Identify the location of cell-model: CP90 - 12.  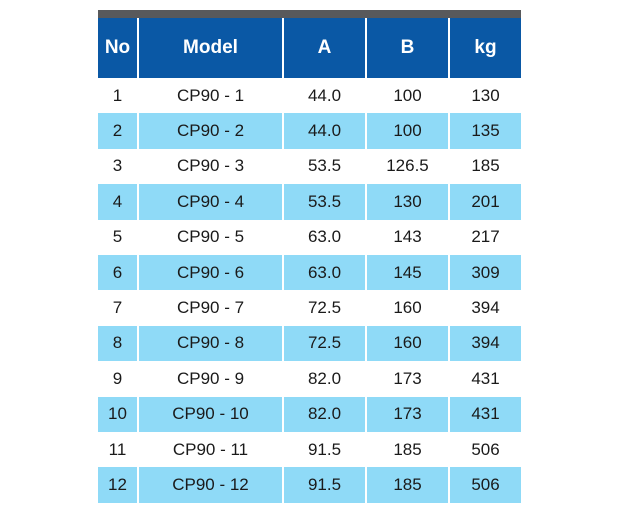
(210, 485).